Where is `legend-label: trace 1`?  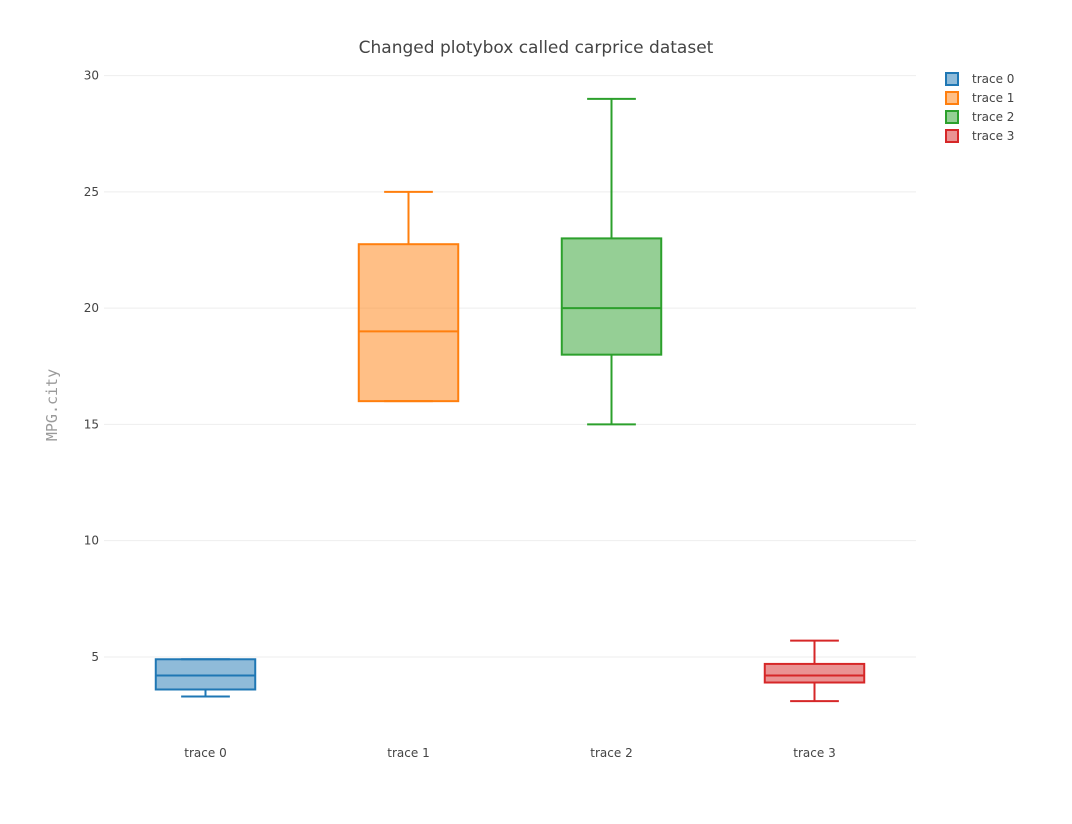 legend-label: trace 1 is located at coordinates (993, 98).